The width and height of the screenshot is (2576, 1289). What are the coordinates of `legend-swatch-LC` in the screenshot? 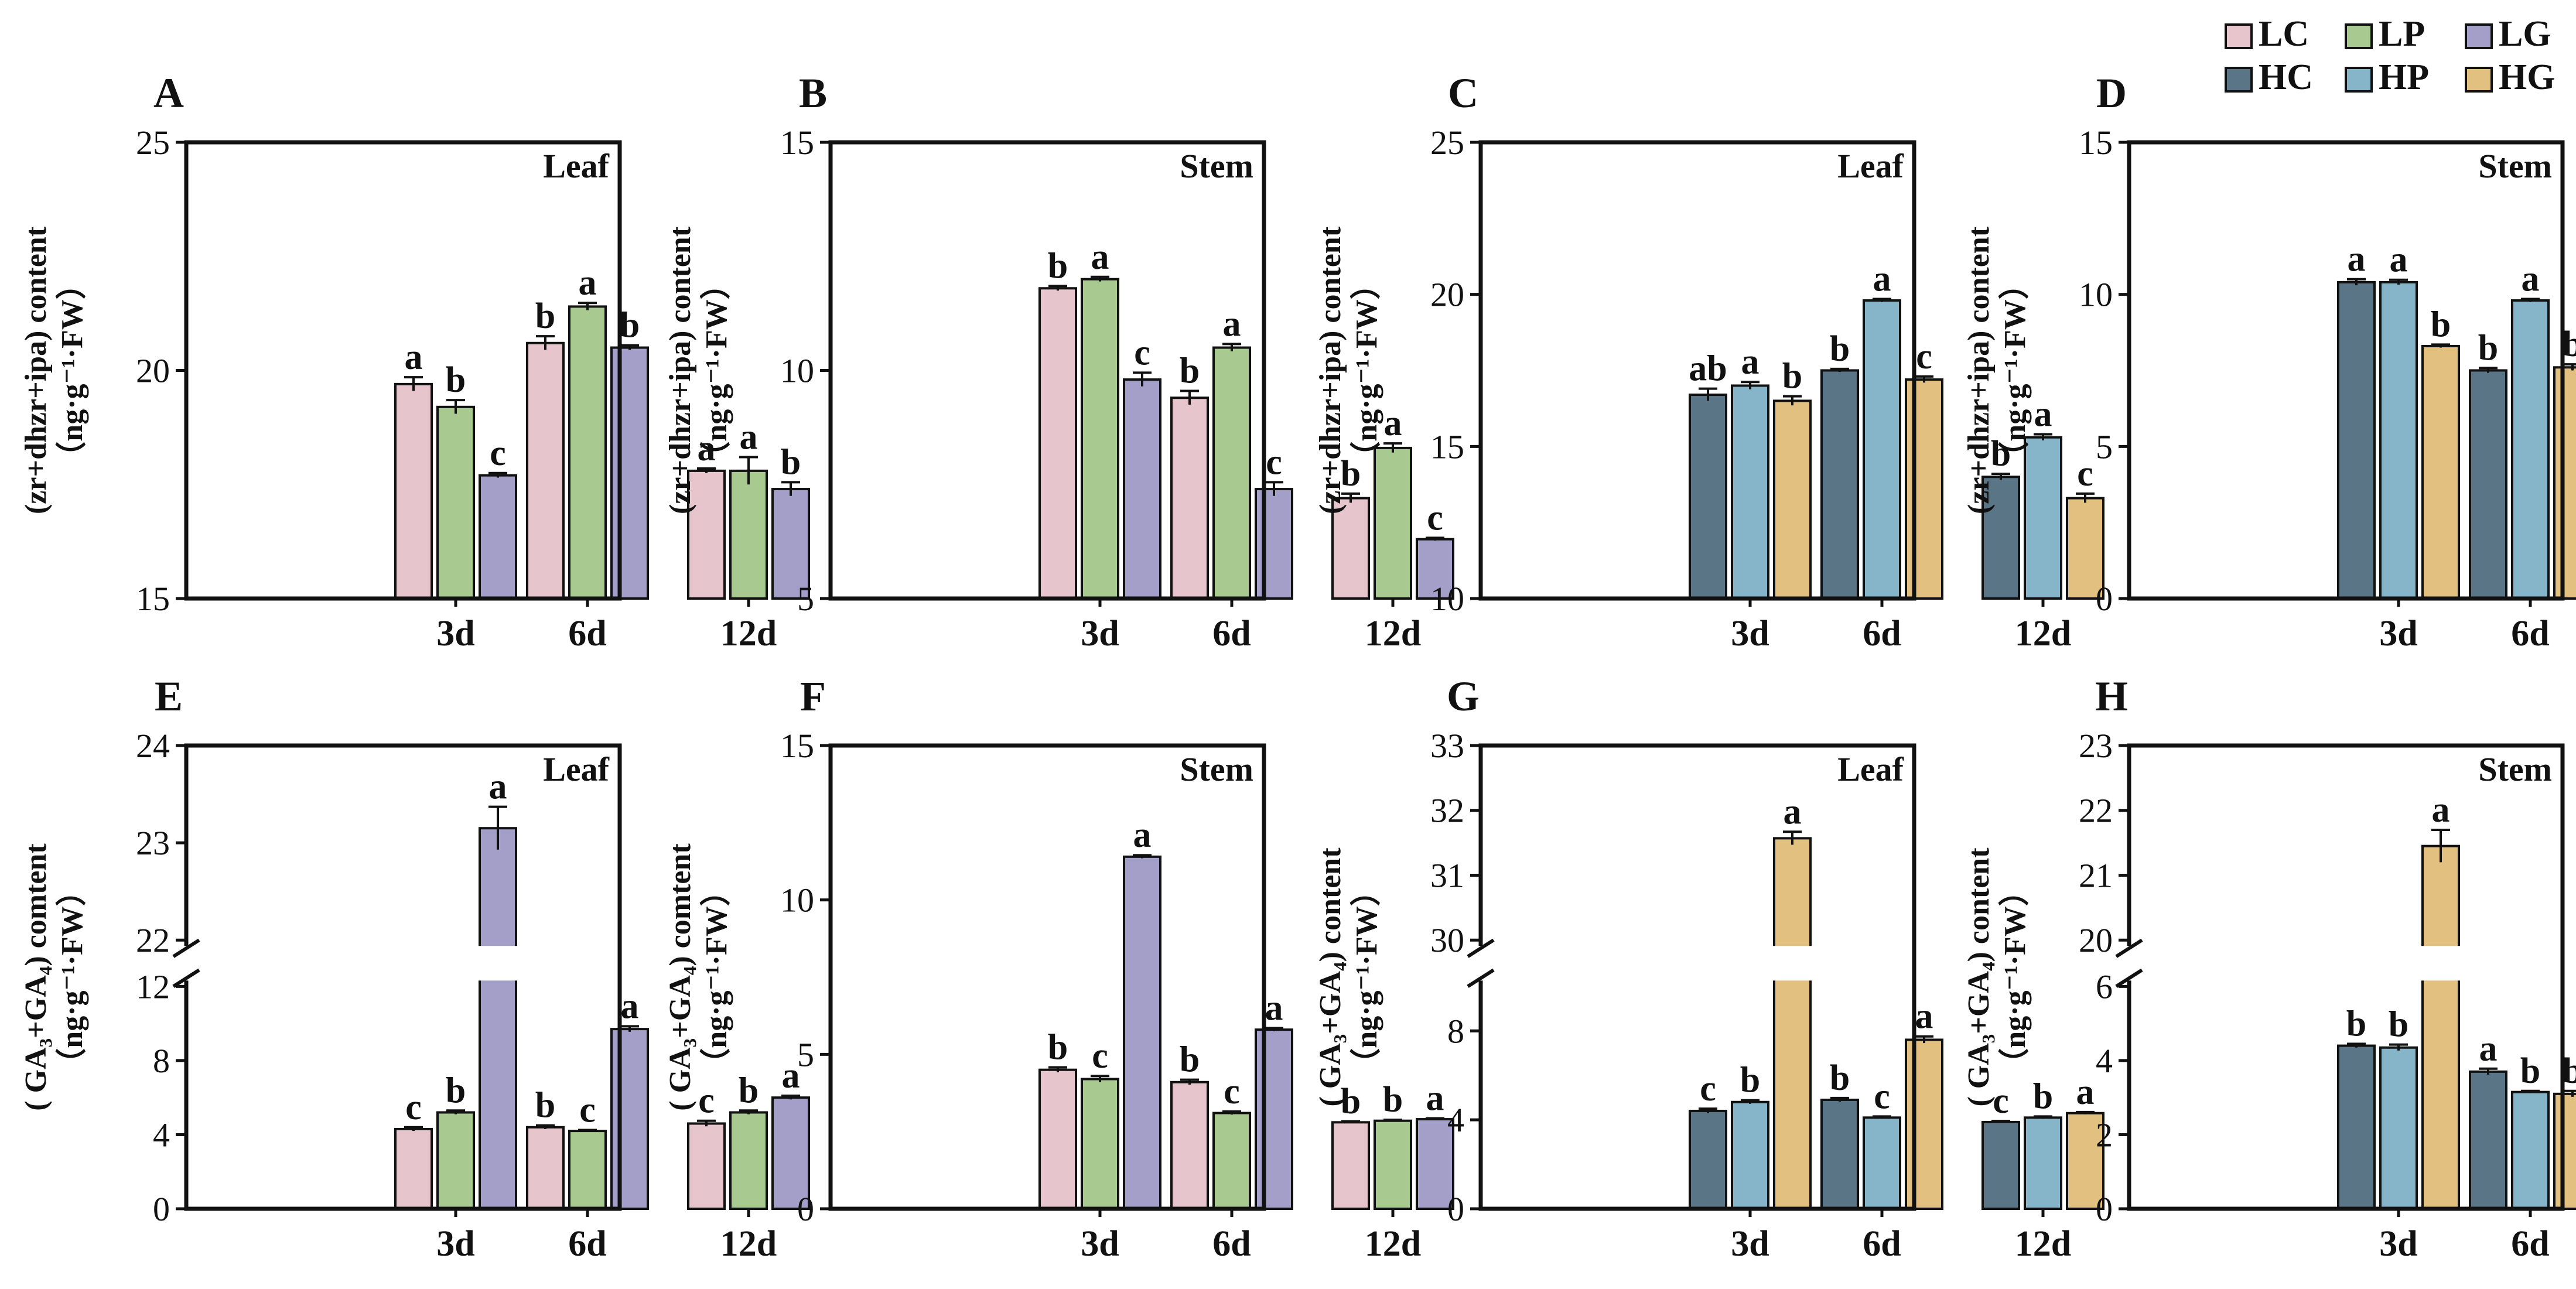 It's located at (2239, 36).